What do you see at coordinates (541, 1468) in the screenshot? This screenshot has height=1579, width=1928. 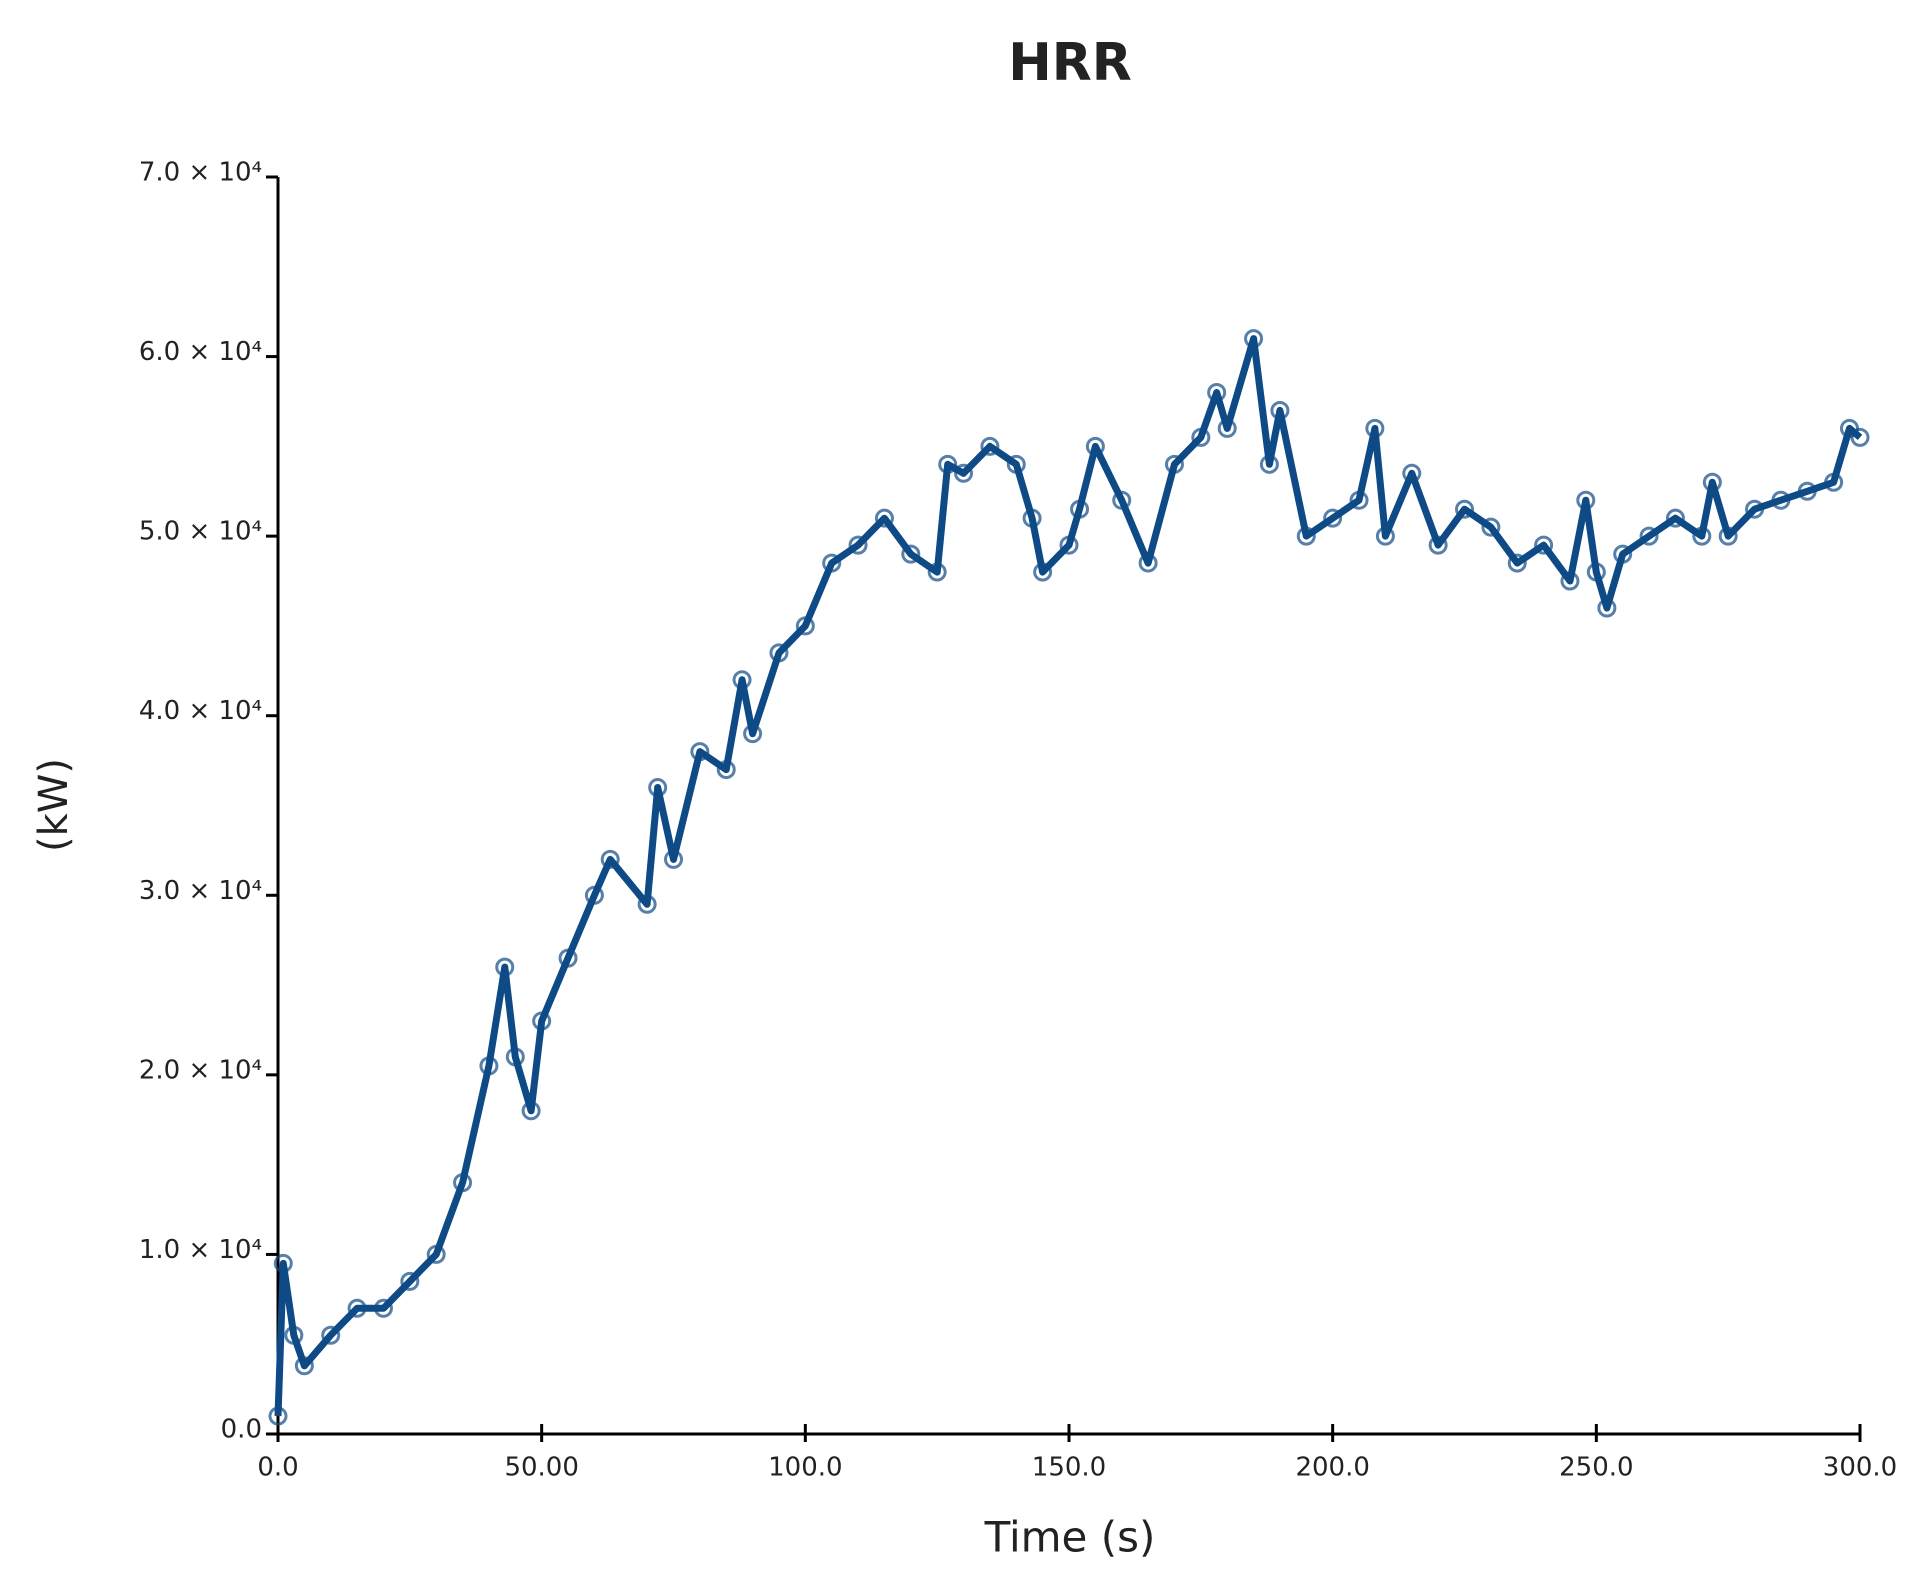 I see `x-tick-label: 50.00` at bounding box center [541, 1468].